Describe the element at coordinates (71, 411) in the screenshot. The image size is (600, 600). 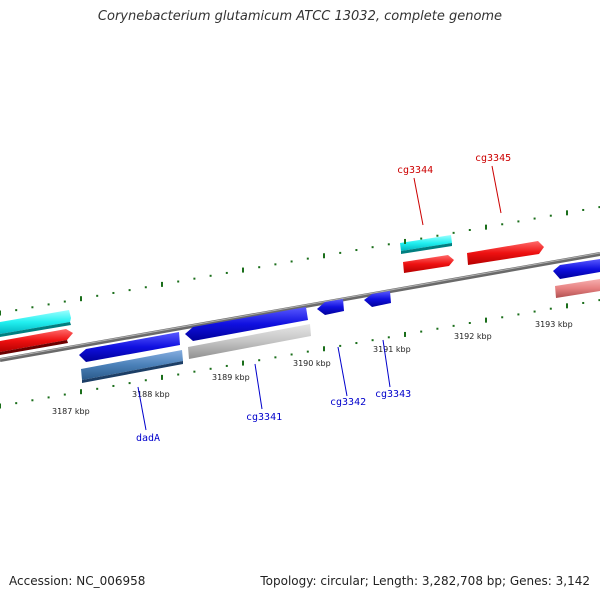
I see `tick-label: 3187 kbp` at that location.